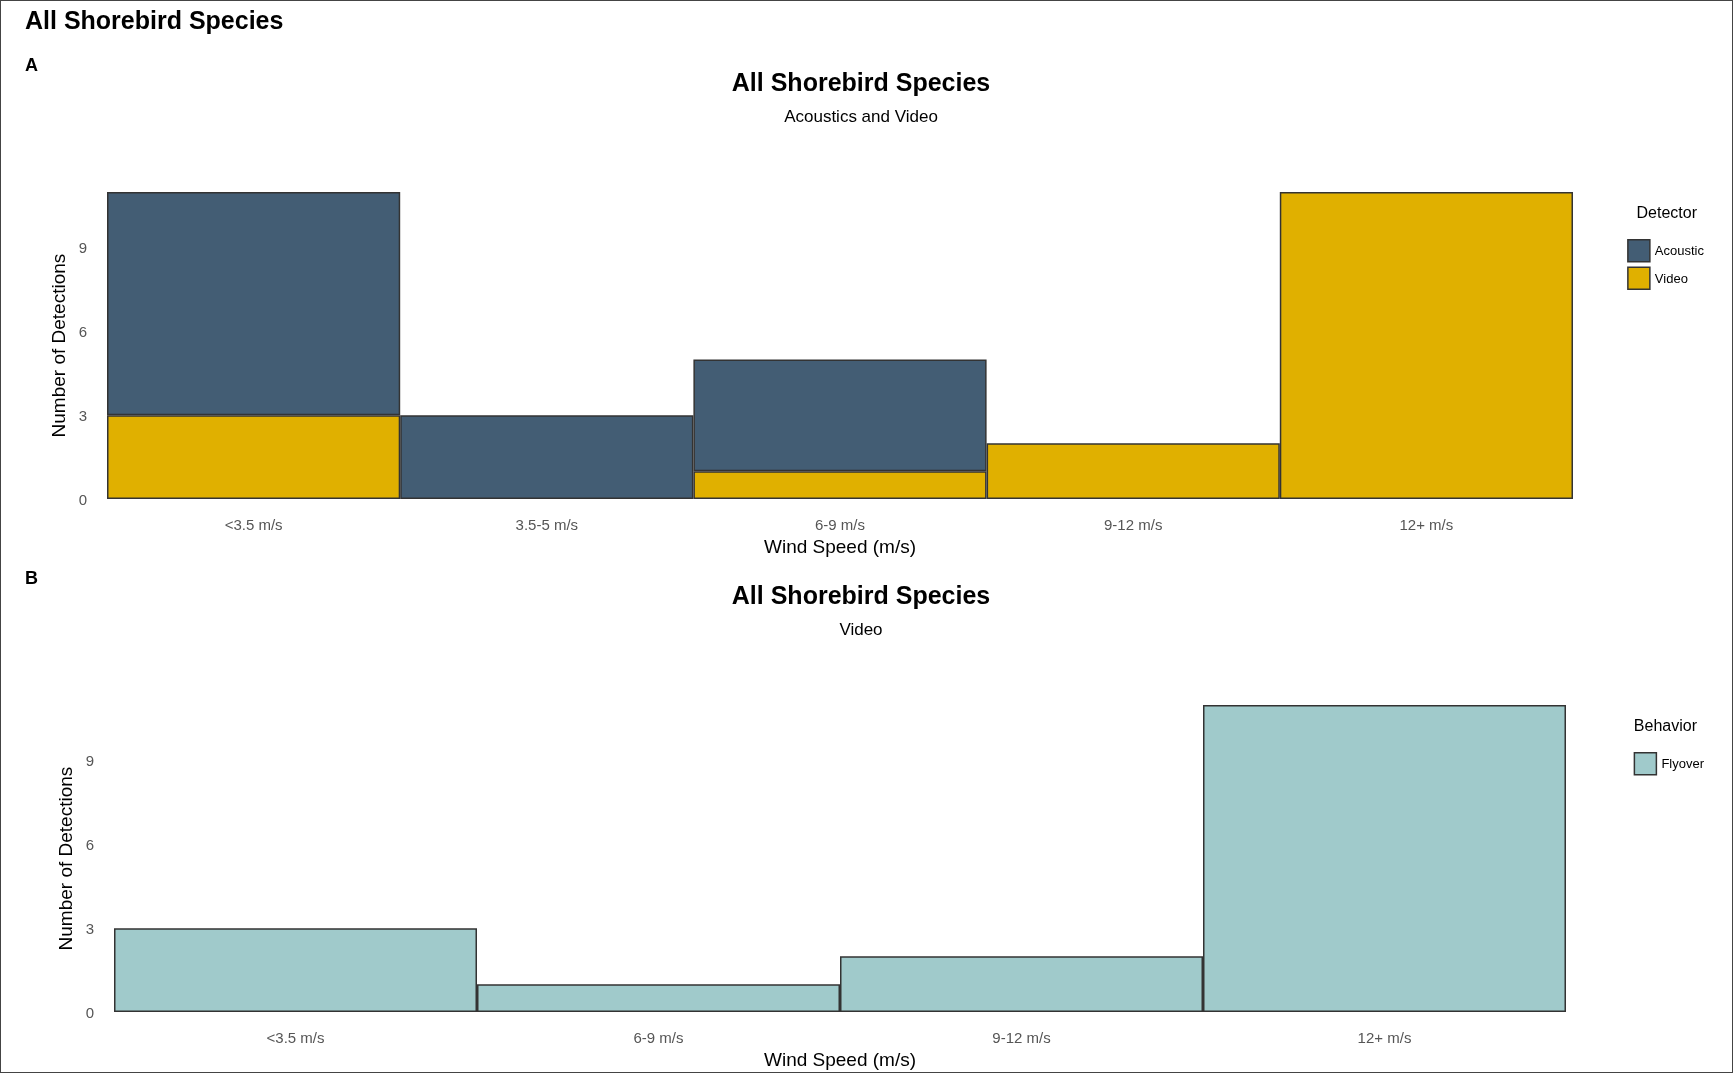 This screenshot has width=1735, height=1081. I want to click on legend-label: Video, so click(1671, 278).